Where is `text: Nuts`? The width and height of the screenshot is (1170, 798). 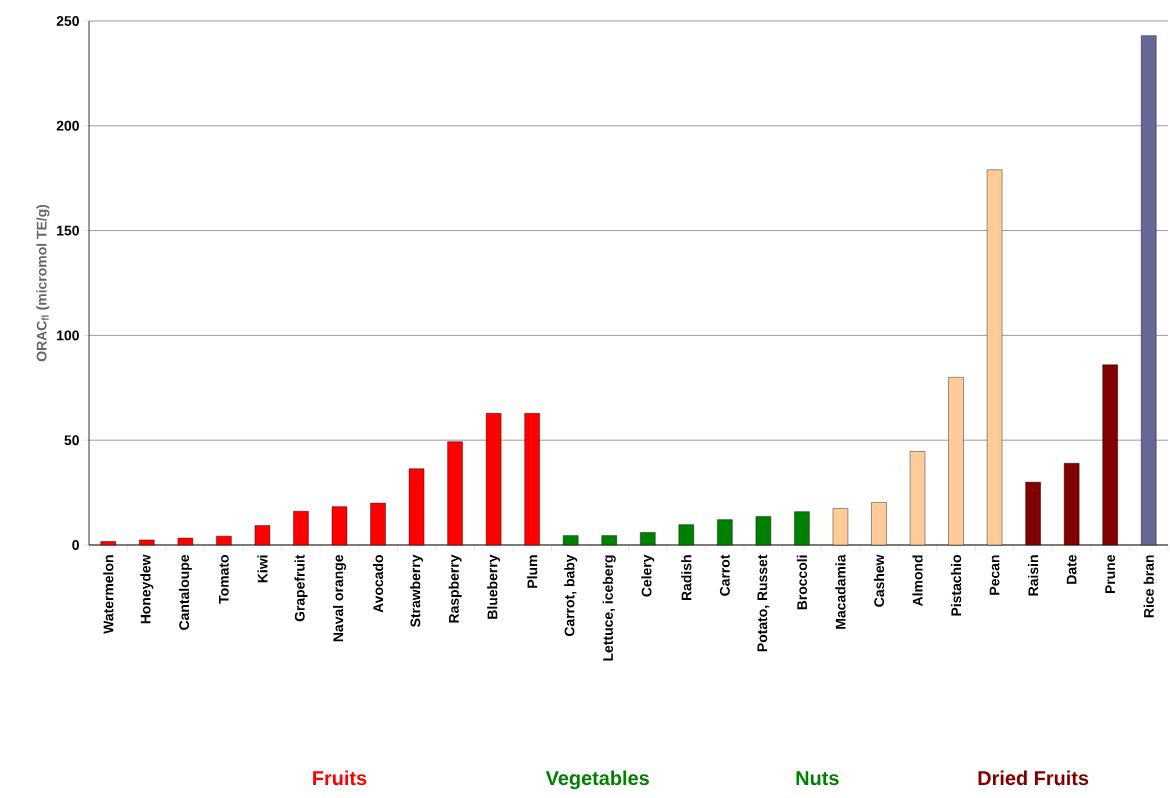
text: Nuts is located at coordinates (817, 778).